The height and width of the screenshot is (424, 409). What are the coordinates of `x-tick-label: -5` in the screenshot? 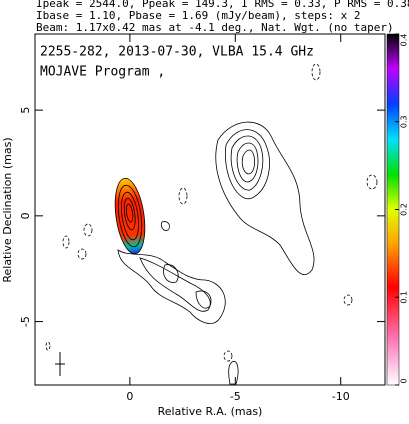 It's located at (235, 396).